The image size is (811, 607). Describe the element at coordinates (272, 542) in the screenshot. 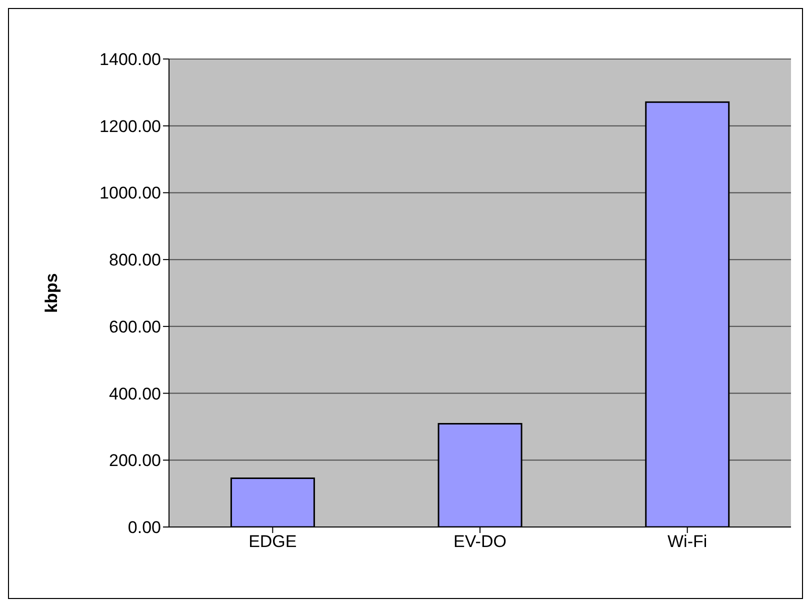

I see `x-tick-label: EDGE` at that location.